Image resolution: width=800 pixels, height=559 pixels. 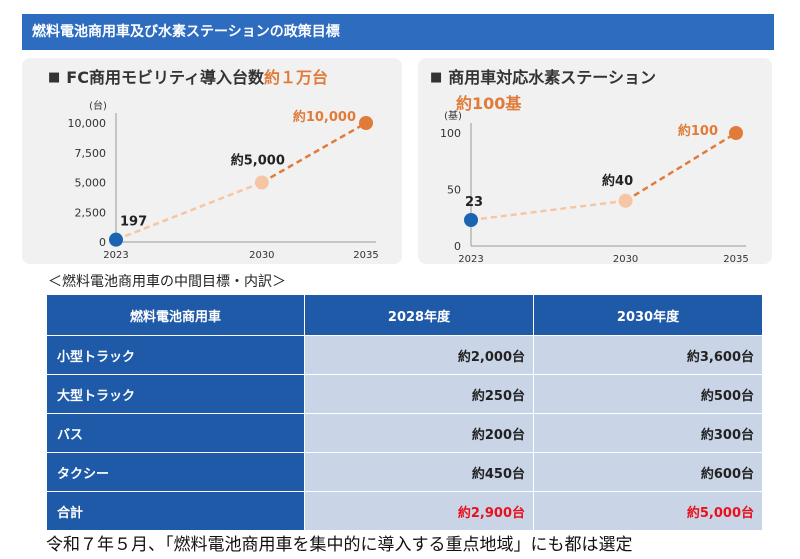 What do you see at coordinates (339, 545) in the screenshot?
I see `footer-note: 令和７年５月、「燃料電池商用車を集中的に導入する重点地域」にも都は選定` at bounding box center [339, 545].